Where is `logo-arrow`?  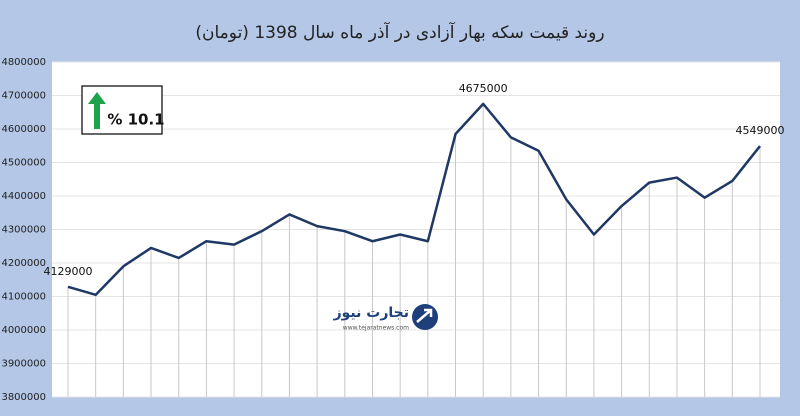 logo-arrow is located at coordinates (424, 315).